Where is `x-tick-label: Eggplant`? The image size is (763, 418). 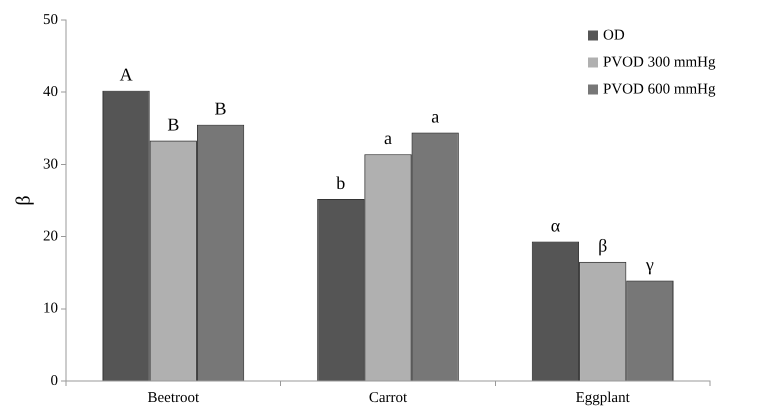 x-tick-label: Eggplant is located at coordinates (603, 398).